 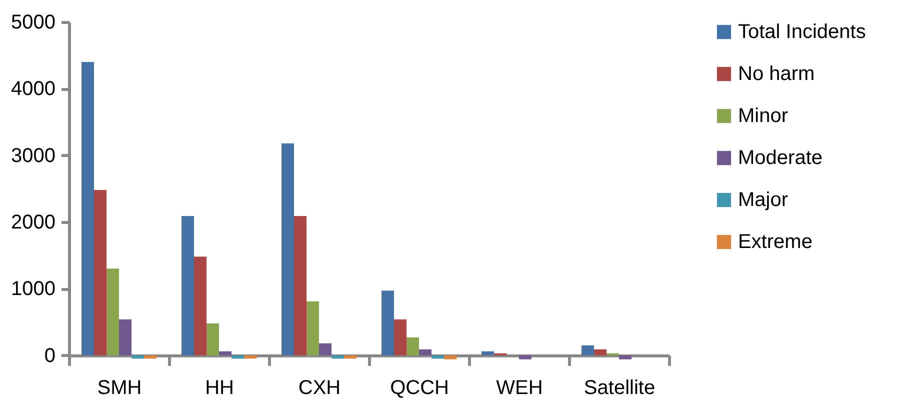 What do you see at coordinates (776, 74) in the screenshot?
I see `legend-label: No harm` at bounding box center [776, 74].